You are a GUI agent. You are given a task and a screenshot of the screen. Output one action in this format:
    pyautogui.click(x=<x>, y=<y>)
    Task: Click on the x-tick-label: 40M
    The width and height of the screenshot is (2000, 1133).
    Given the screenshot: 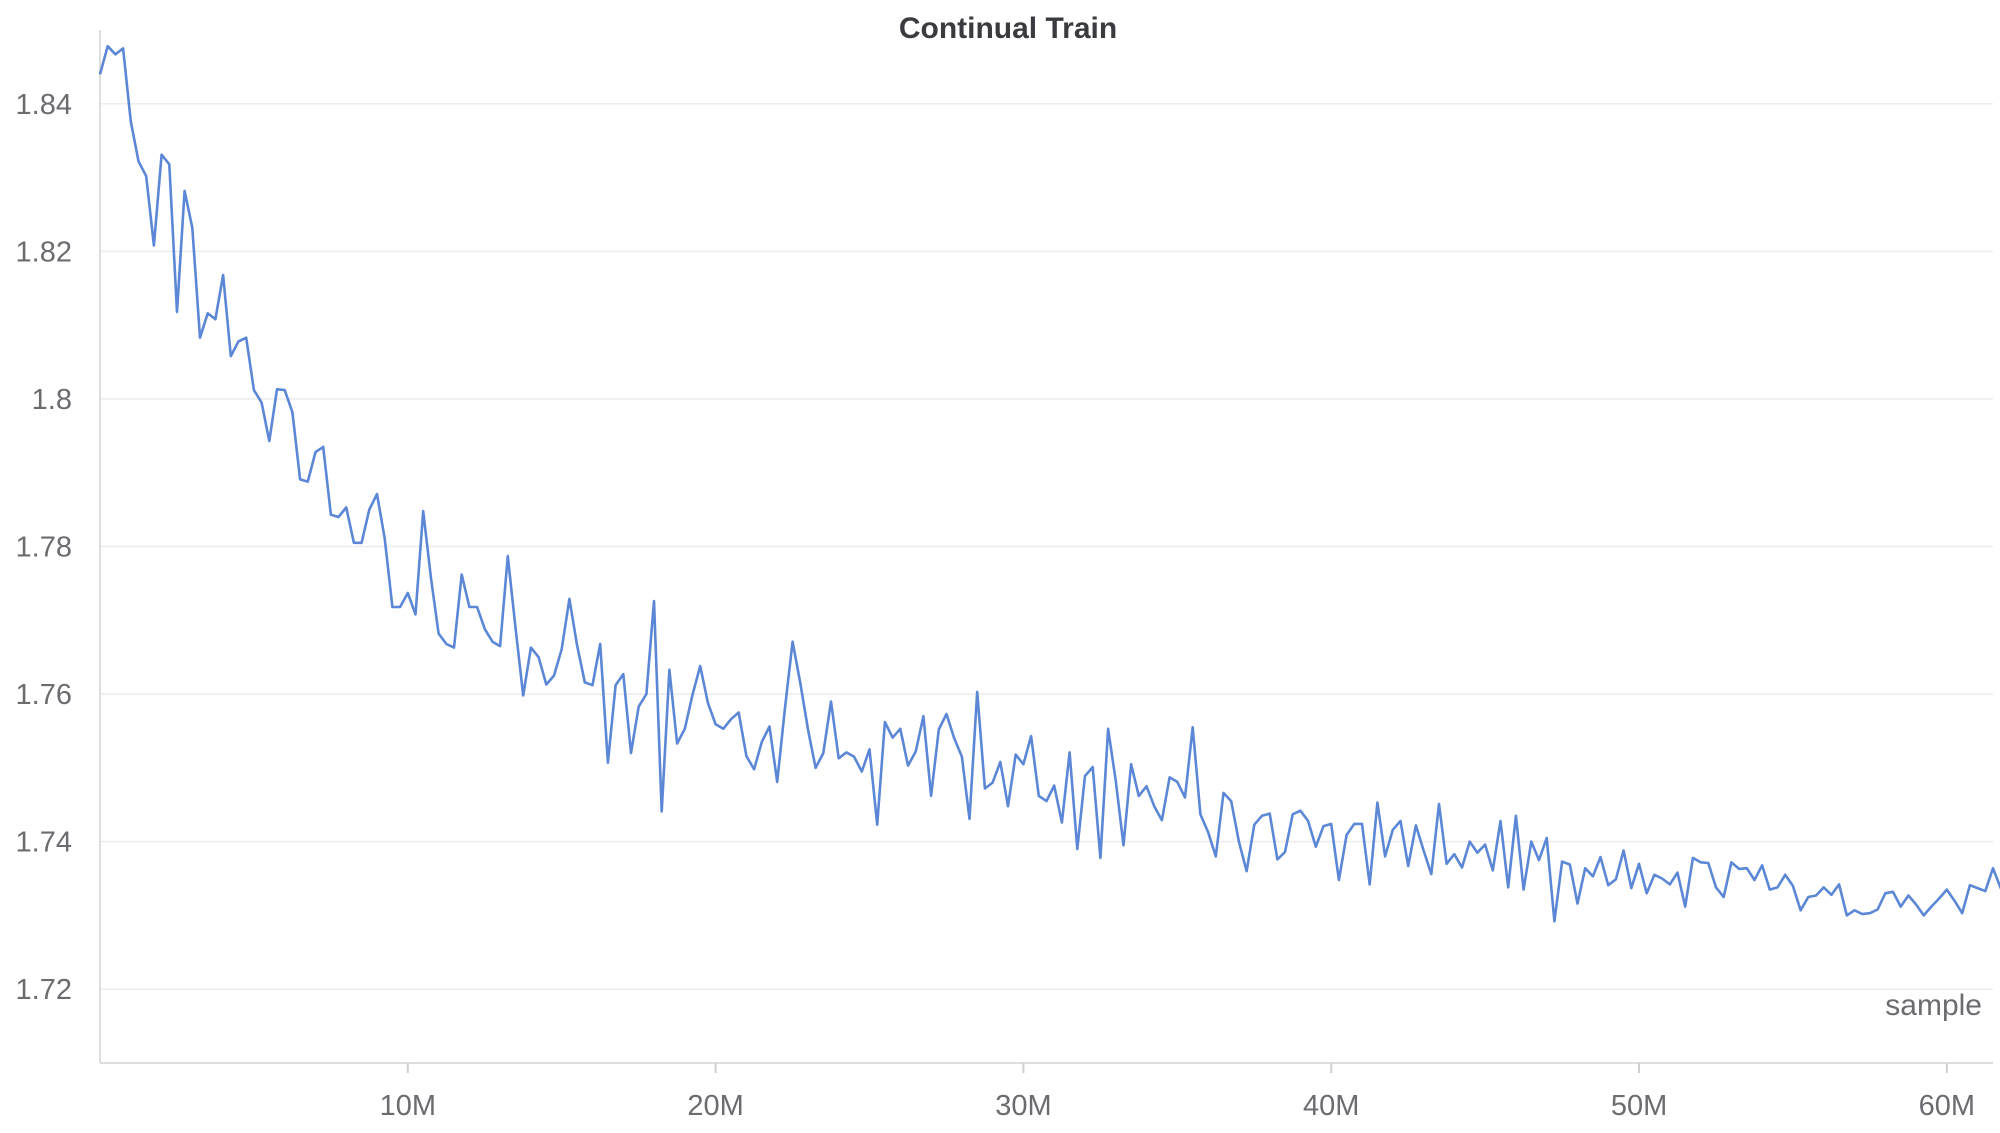 What is the action you would take?
    pyautogui.click(x=1331, y=1106)
    